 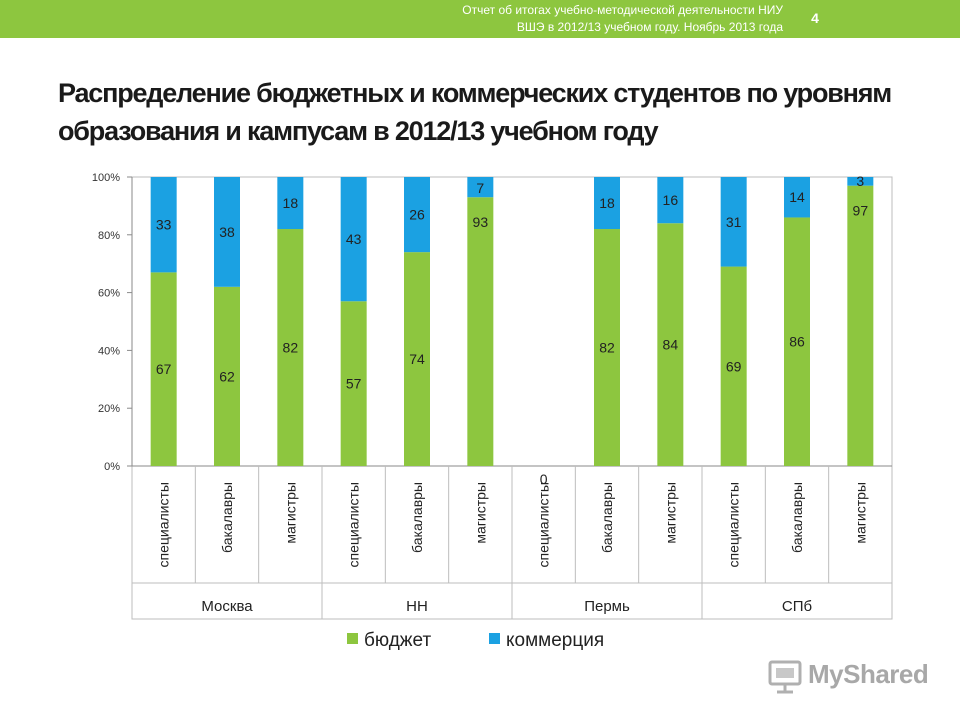 I want to click on data-label-commercial: 3, so click(x=860, y=181).